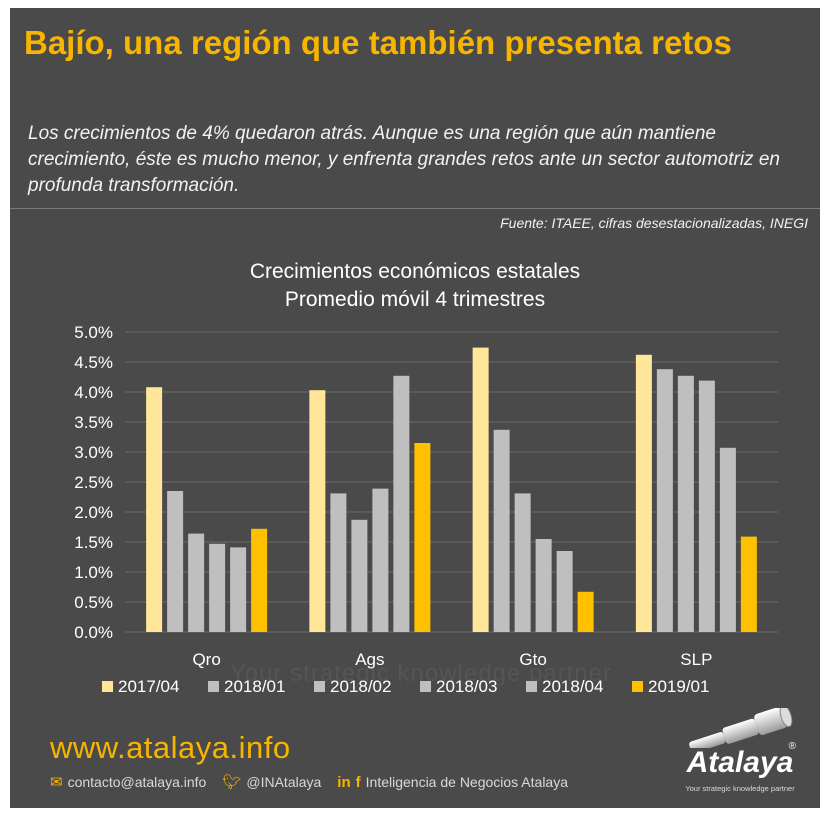 Image resolution: width=830 pixels, height=816 pixels. I want to click on linkedin-icon: in, so click(344, 782).